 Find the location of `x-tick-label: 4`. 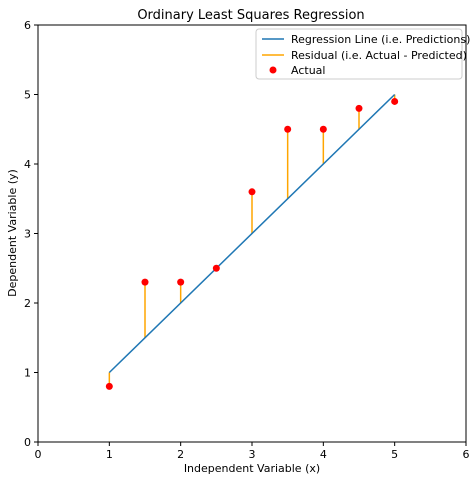

x-tick-label: 4 is located at coordinates (323, 454).